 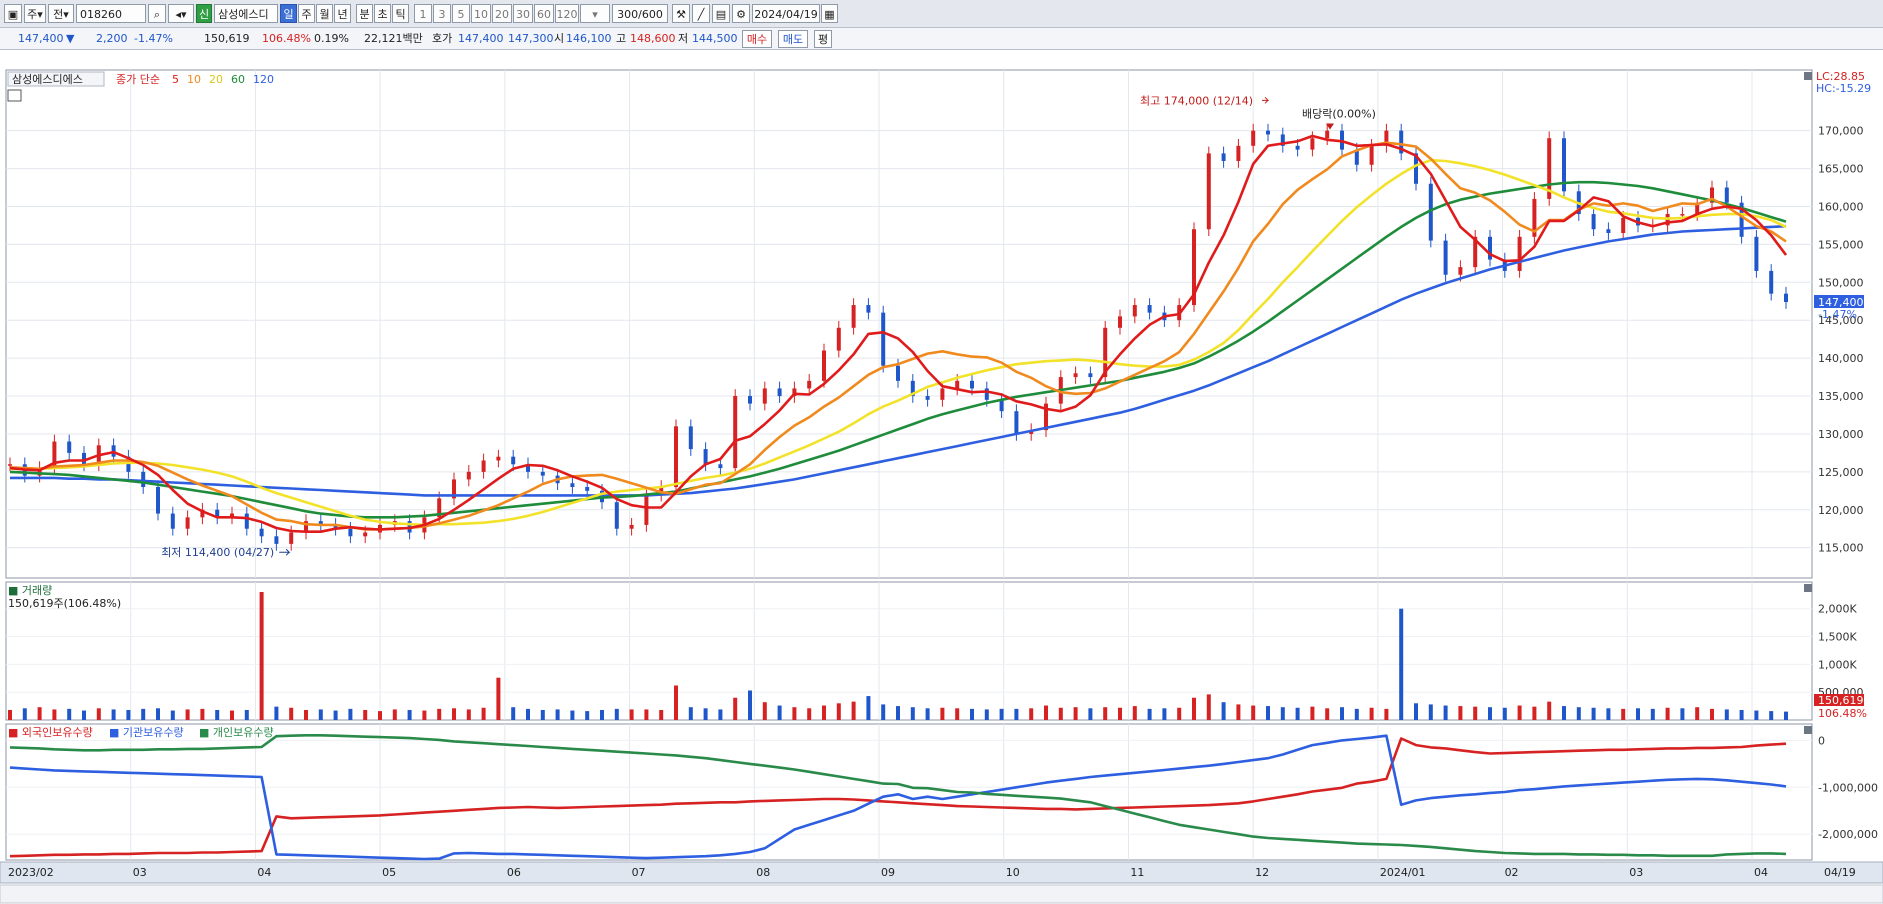 What do you see at coordinates (70, 38) in the screenshot?
I see `direction-icon: ▼` at bounding box center [70, 38].